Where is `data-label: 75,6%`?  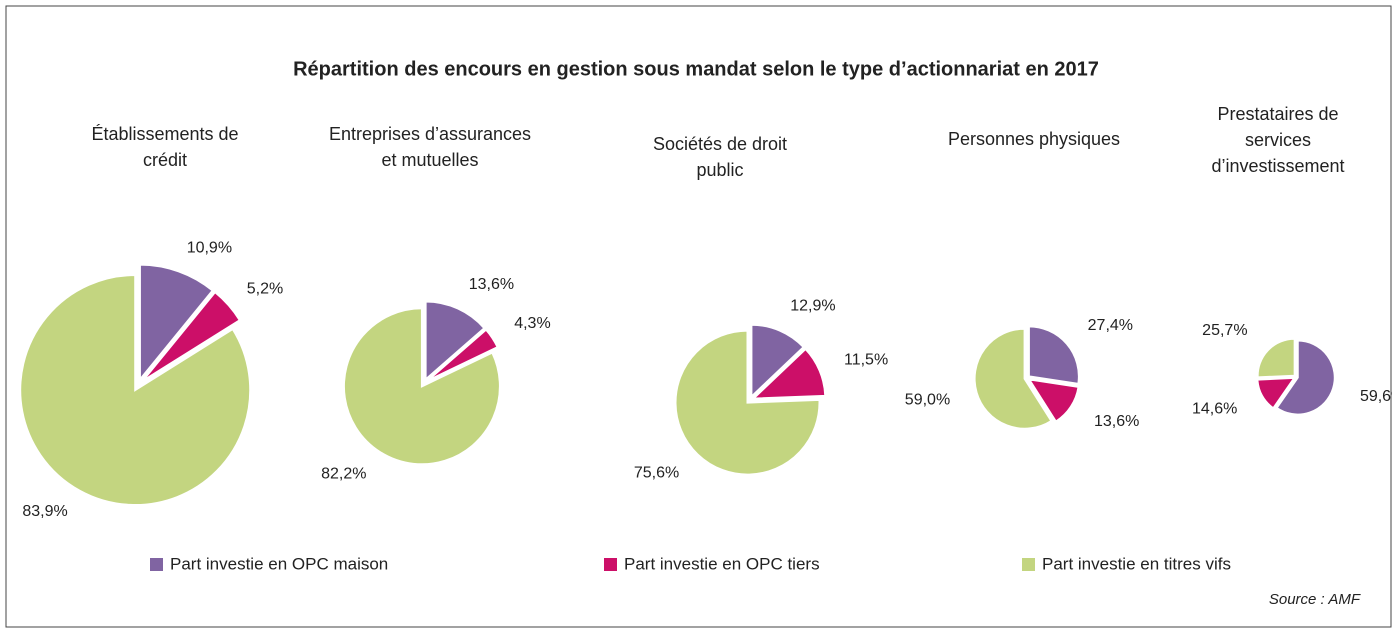 data-label: 75,6% is located at coordinates (656, 473).